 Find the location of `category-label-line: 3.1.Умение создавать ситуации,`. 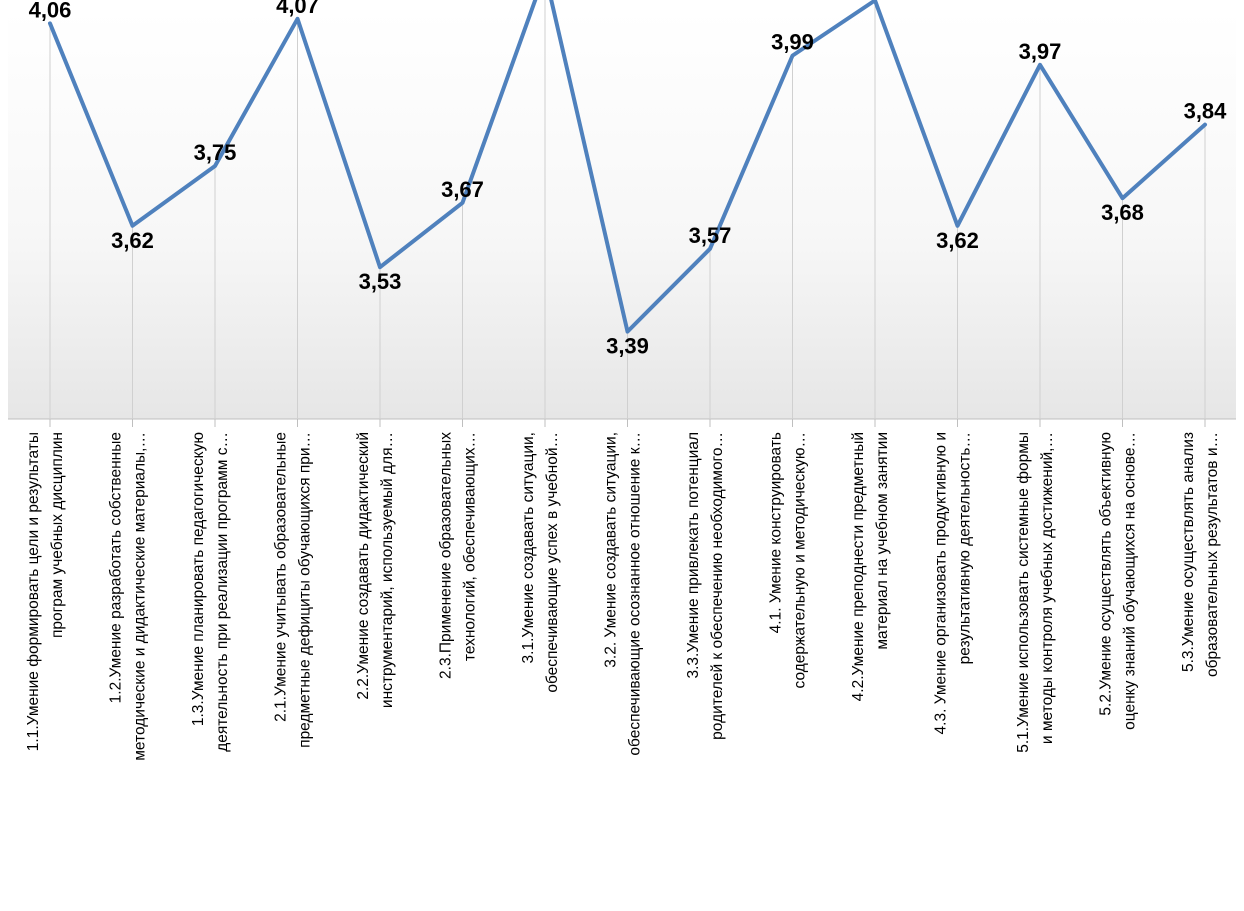

category-label-line: 3.1.Умение создавать ситуации, is located at coordinates (528, 547).